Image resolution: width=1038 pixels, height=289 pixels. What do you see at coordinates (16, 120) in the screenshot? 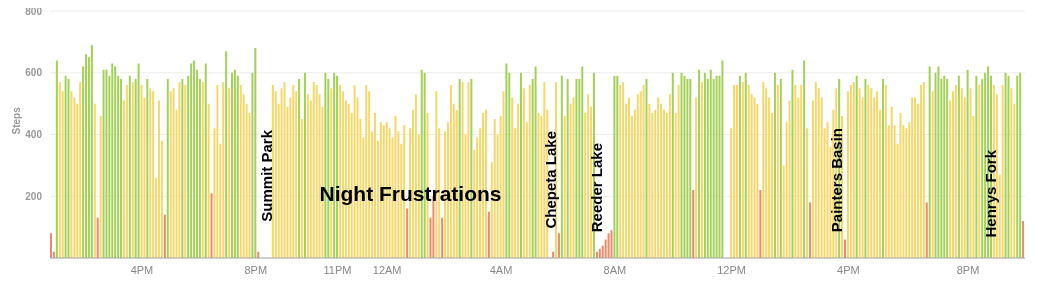
I see `y-axis-title: Steps` at bounding box center [16, 120].